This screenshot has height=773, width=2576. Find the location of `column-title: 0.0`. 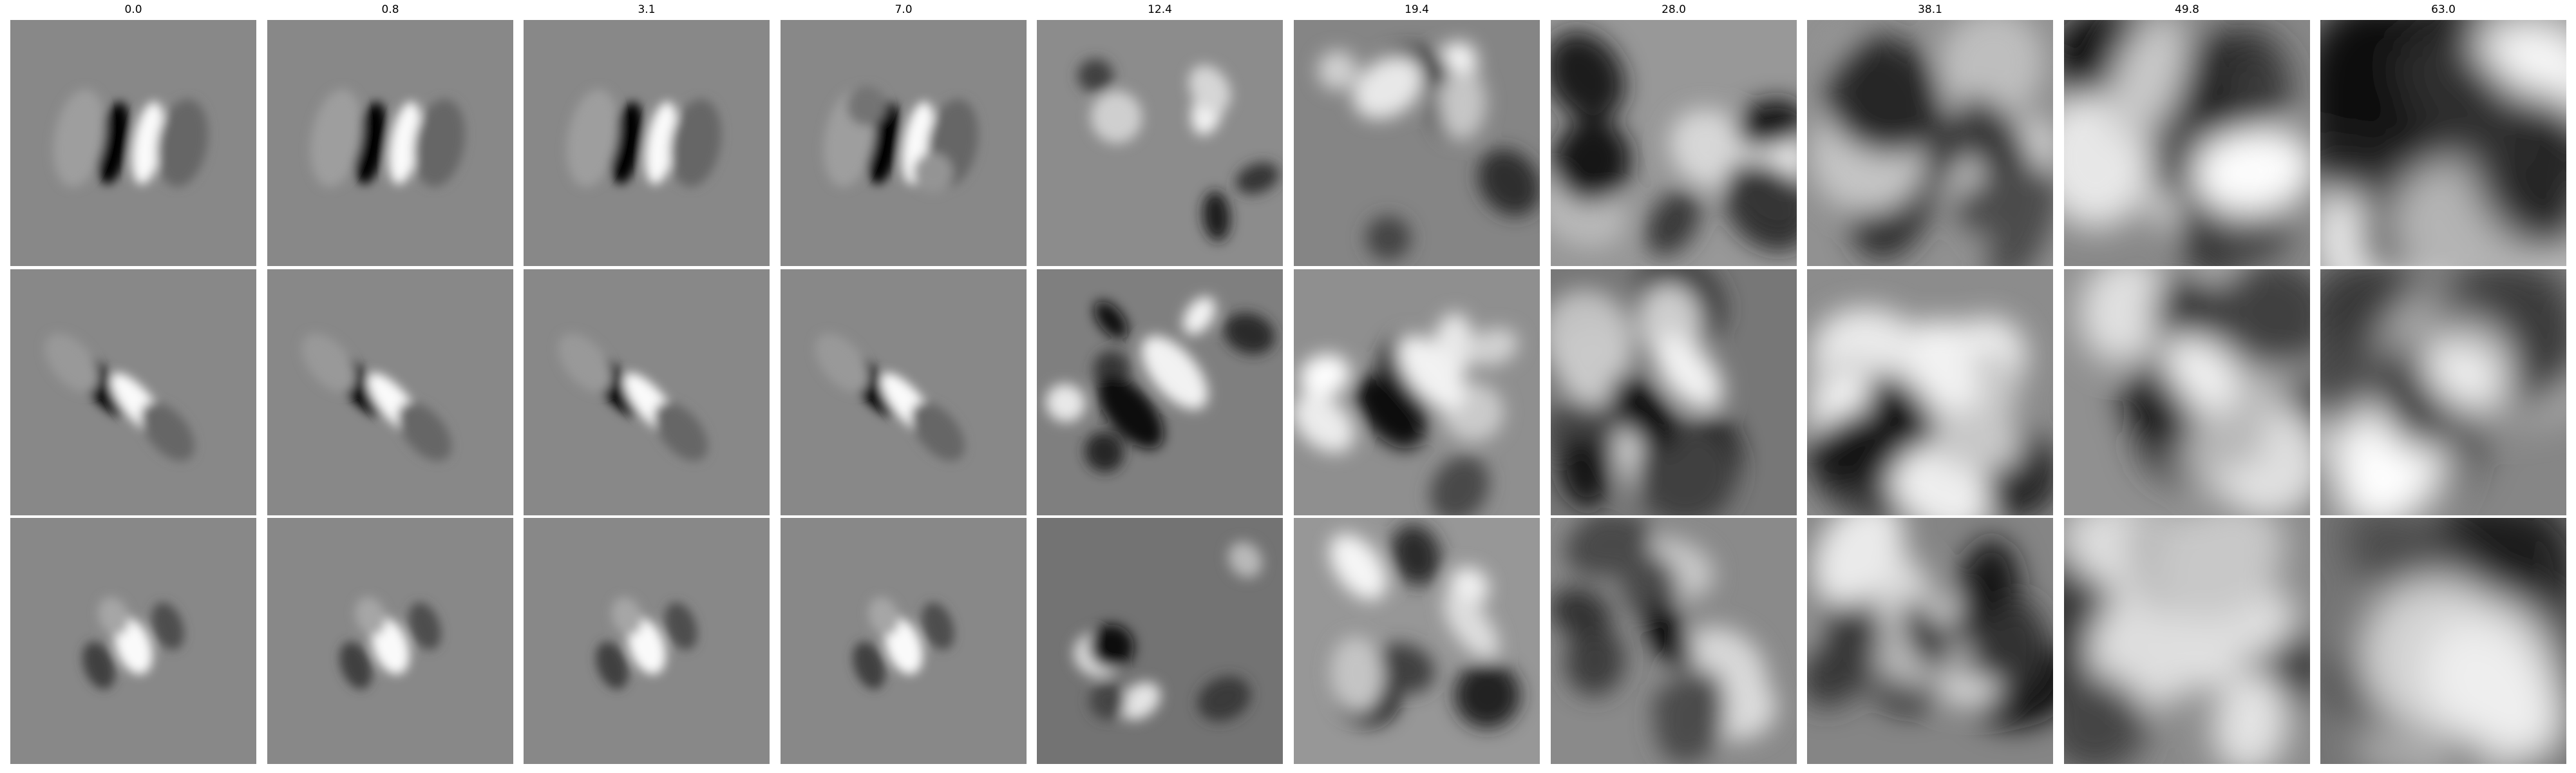

column-title: 0.0 is located at coordinates (133, 9).